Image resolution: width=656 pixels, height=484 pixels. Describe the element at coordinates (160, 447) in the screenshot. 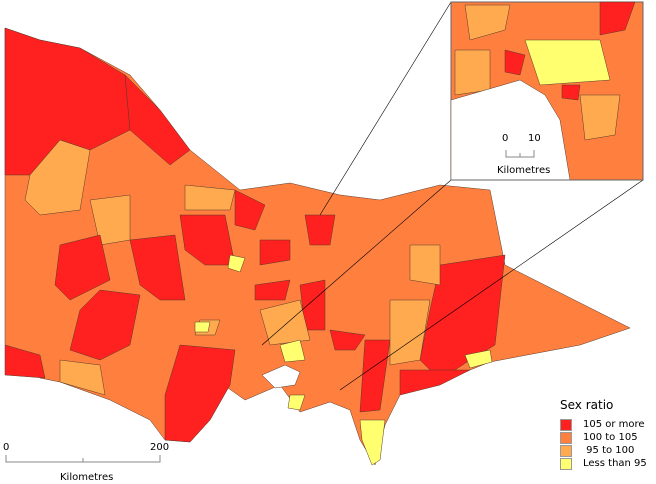

I see `main-scale-end: 200` at that location.